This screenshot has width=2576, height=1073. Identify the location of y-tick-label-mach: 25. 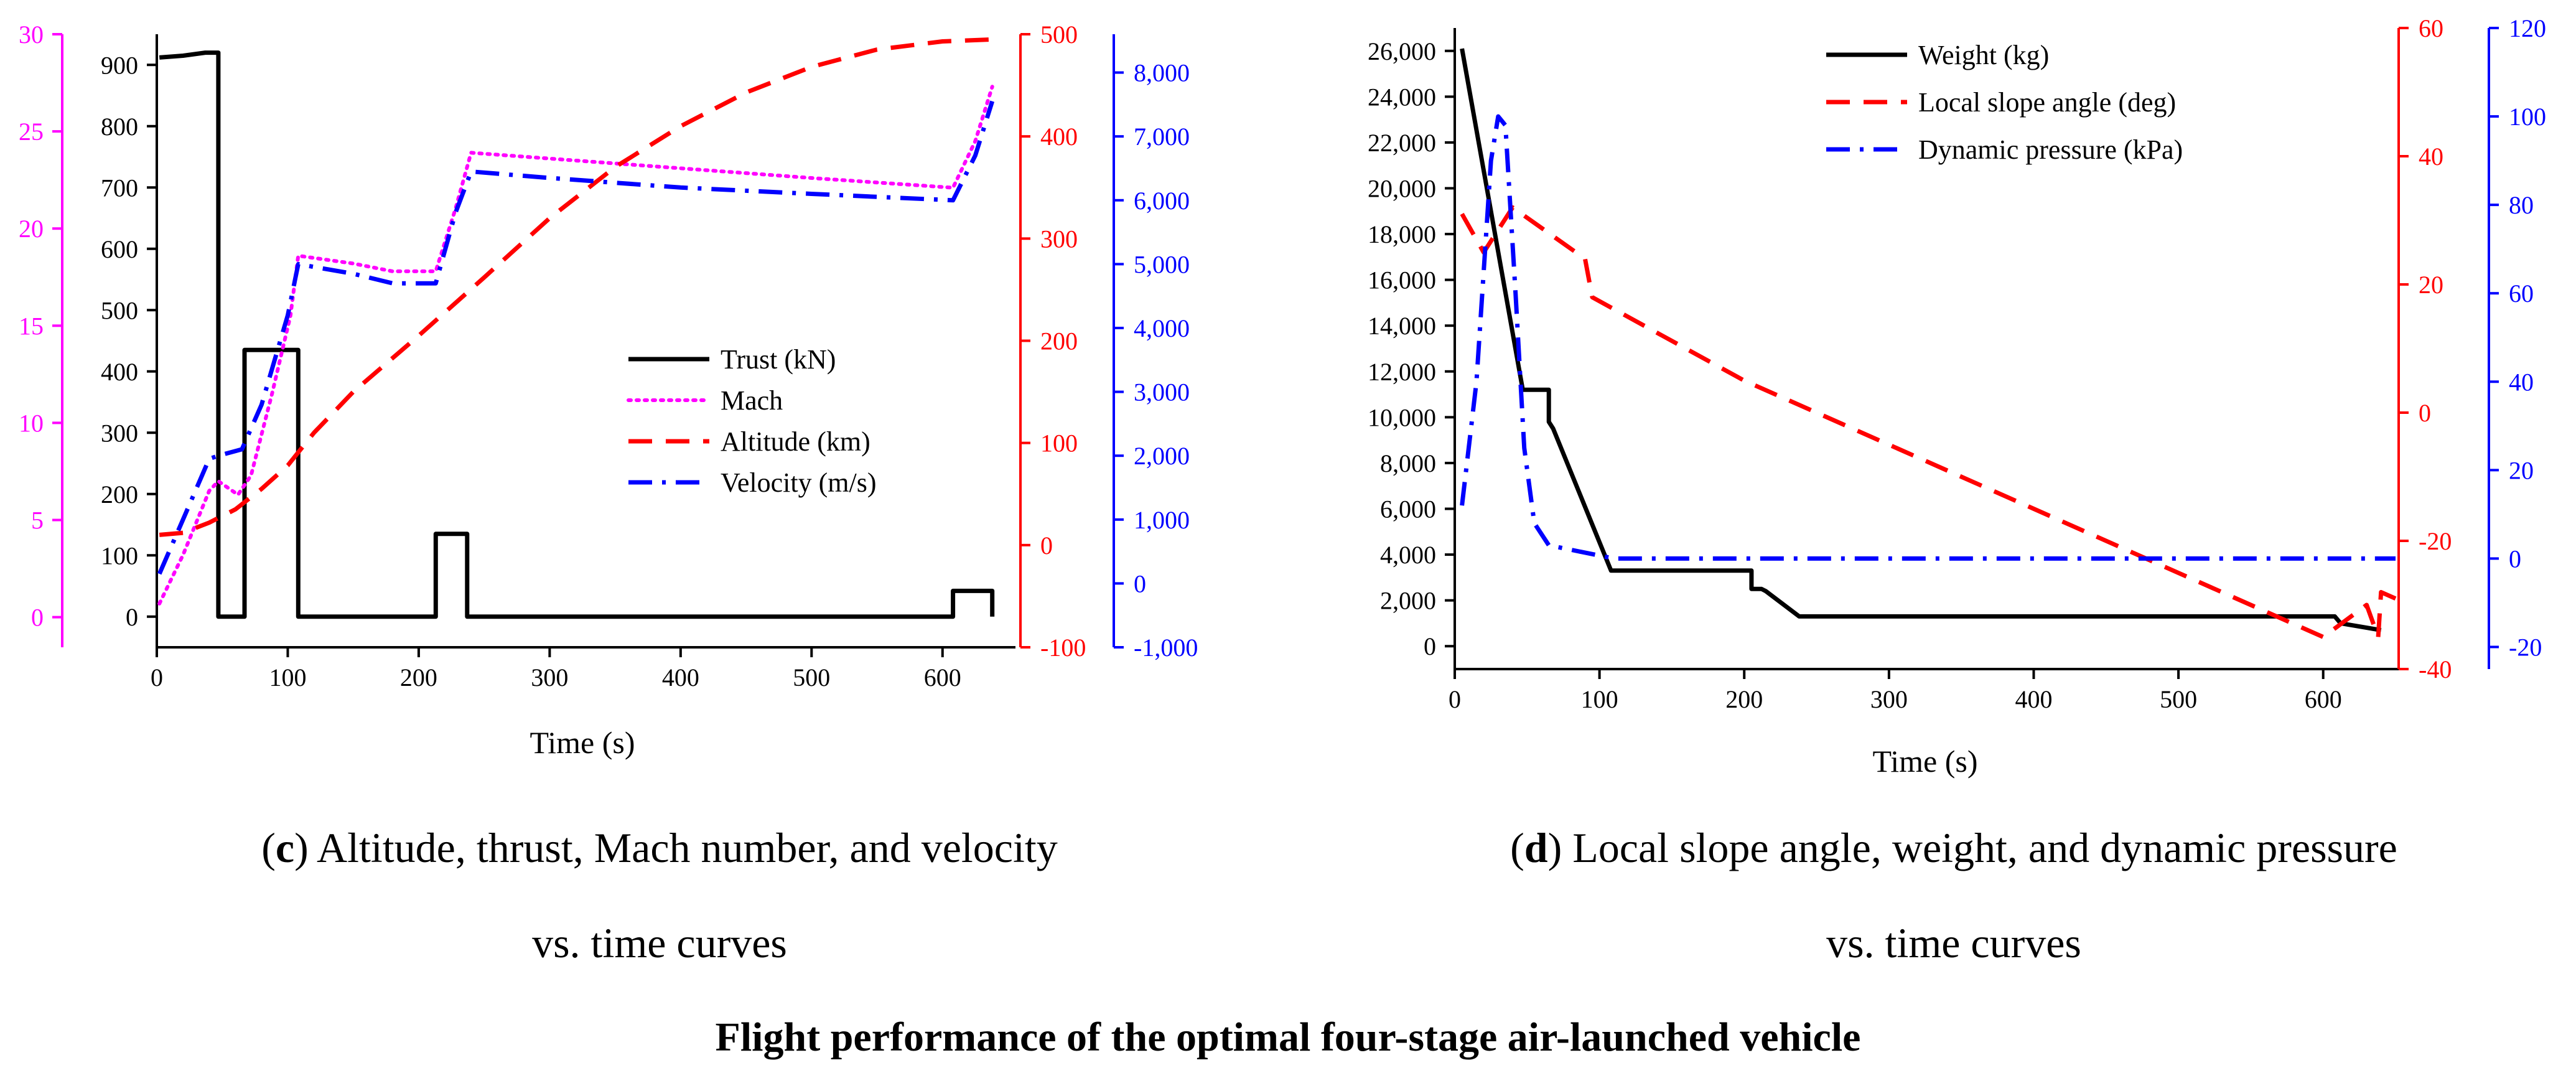
(31, 132).